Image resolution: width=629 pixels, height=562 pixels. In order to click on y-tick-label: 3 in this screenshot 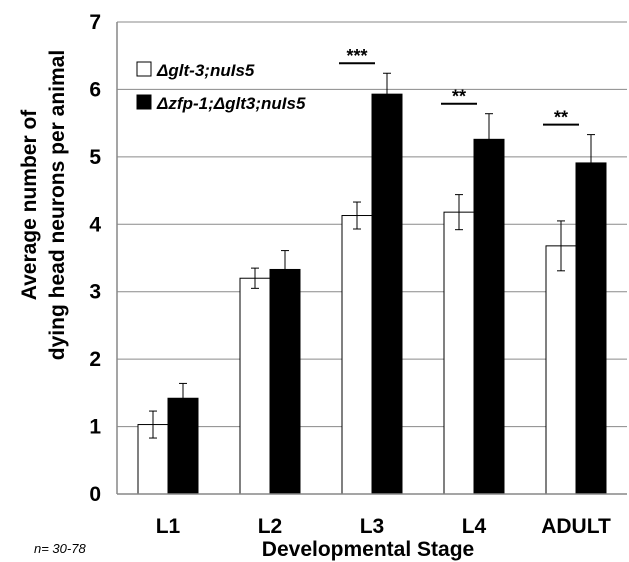, I will do `click(95, 292)`.